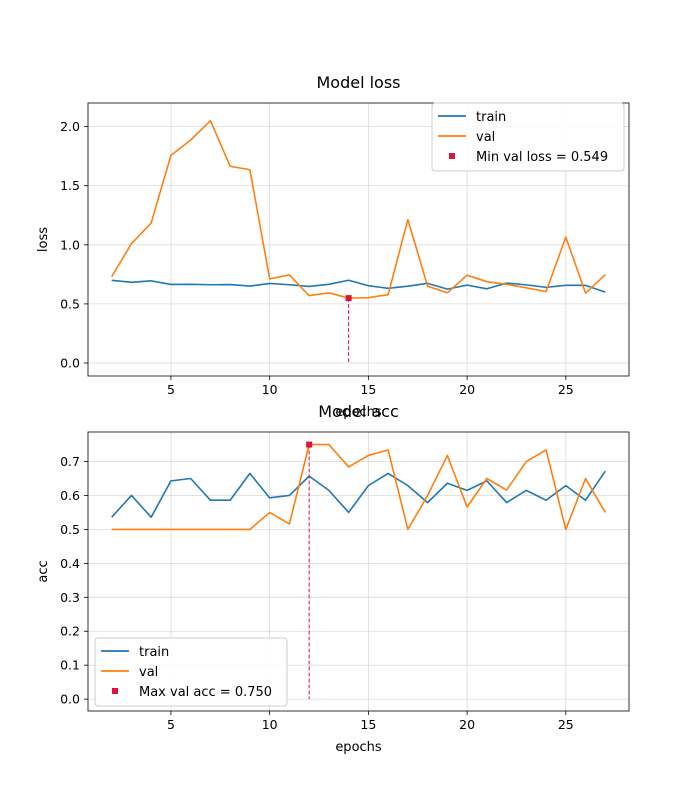 This screenshot has width=700, height=800. Describe the element at coordinates (70, 631) in the screenshot. I see `y-tick-label-2: 0.2` at that location.